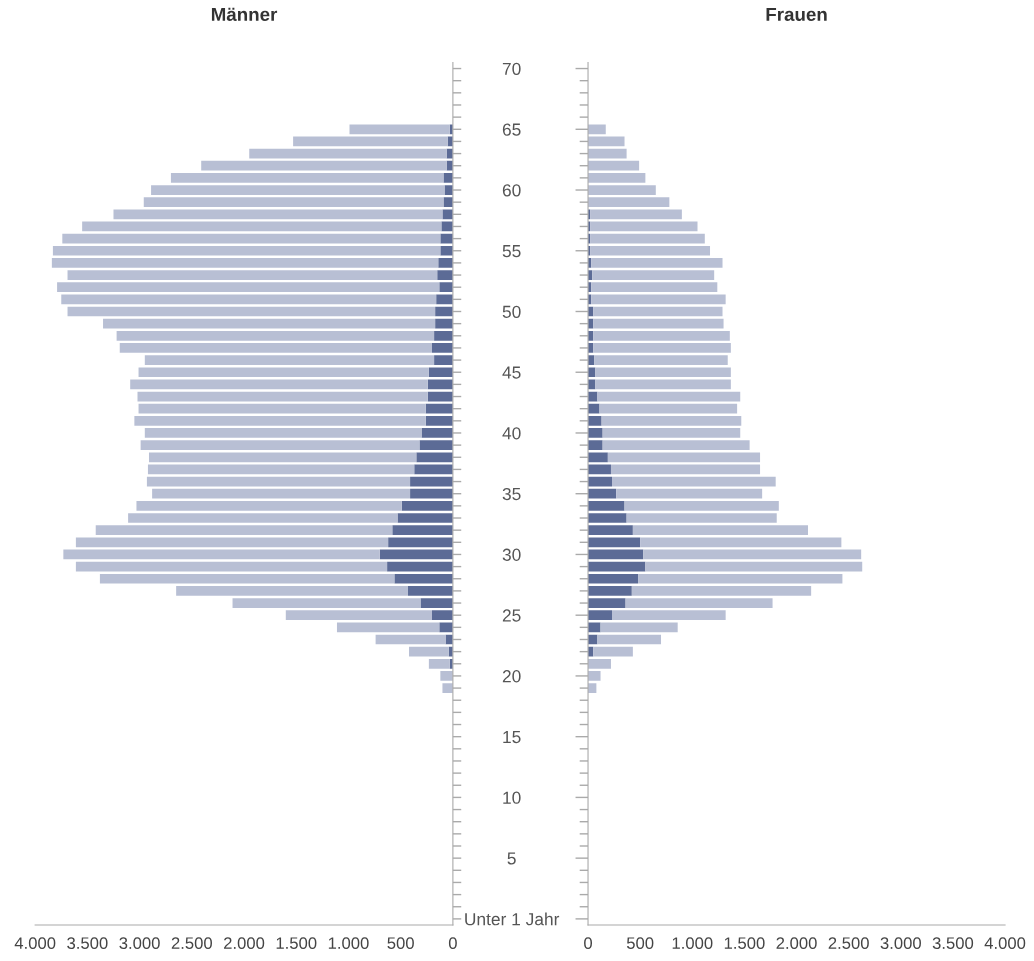  Describe the element at coordinates (511, 554) in the screenshot. I see `y-tick-label: 30` at that location.